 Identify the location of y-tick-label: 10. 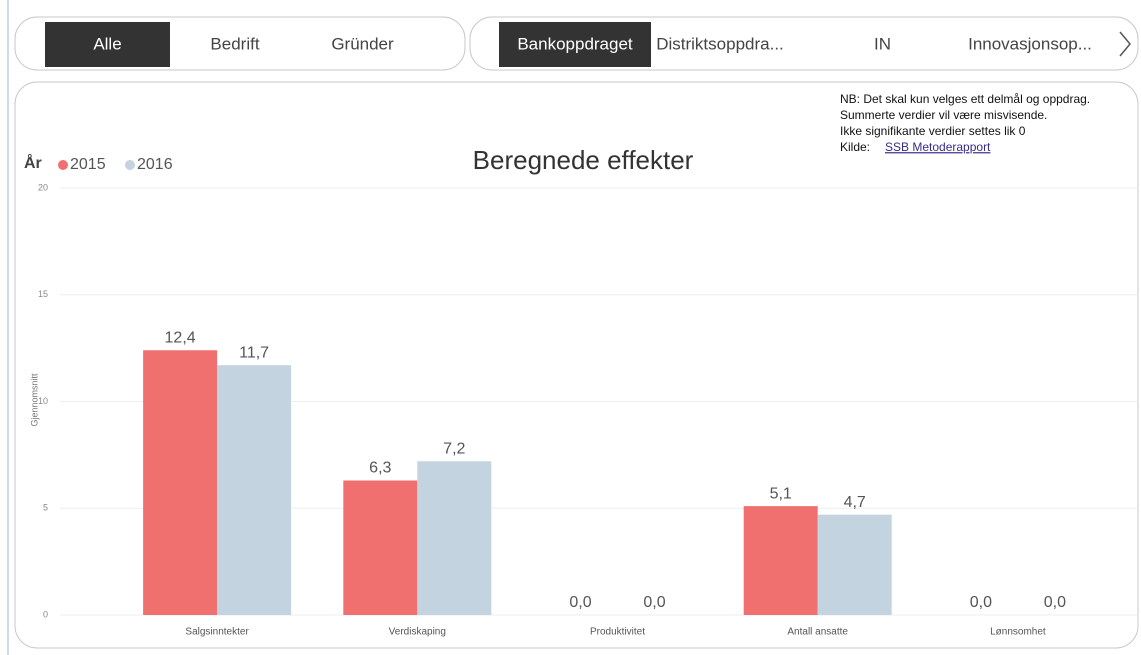
(43, 401).